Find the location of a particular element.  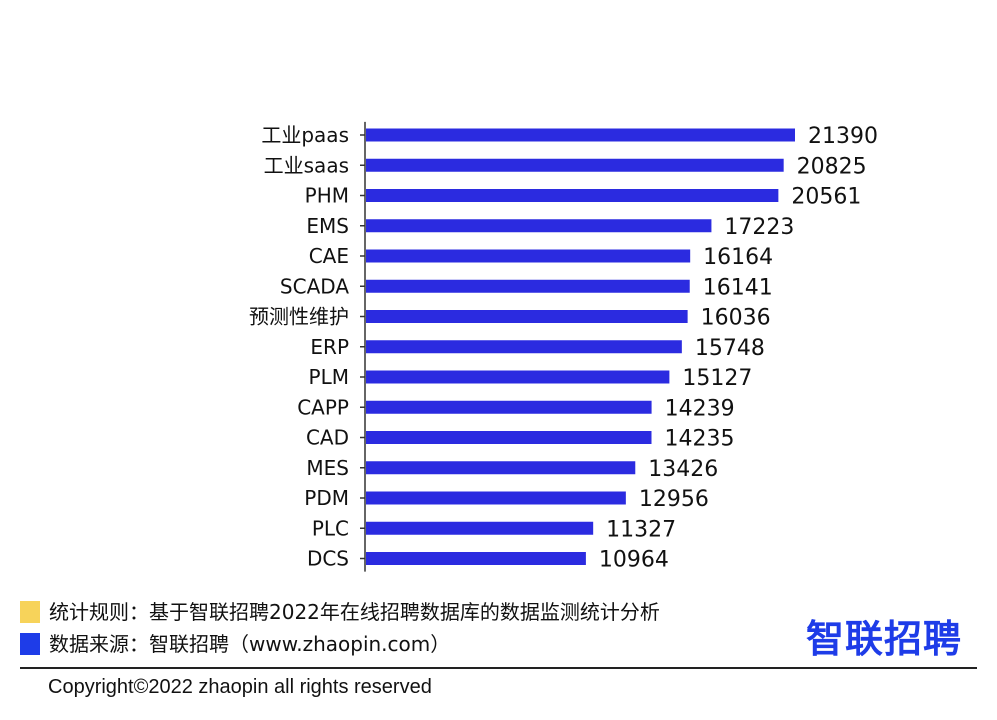

data-label: 16141 is located at coordinates (738, 287).